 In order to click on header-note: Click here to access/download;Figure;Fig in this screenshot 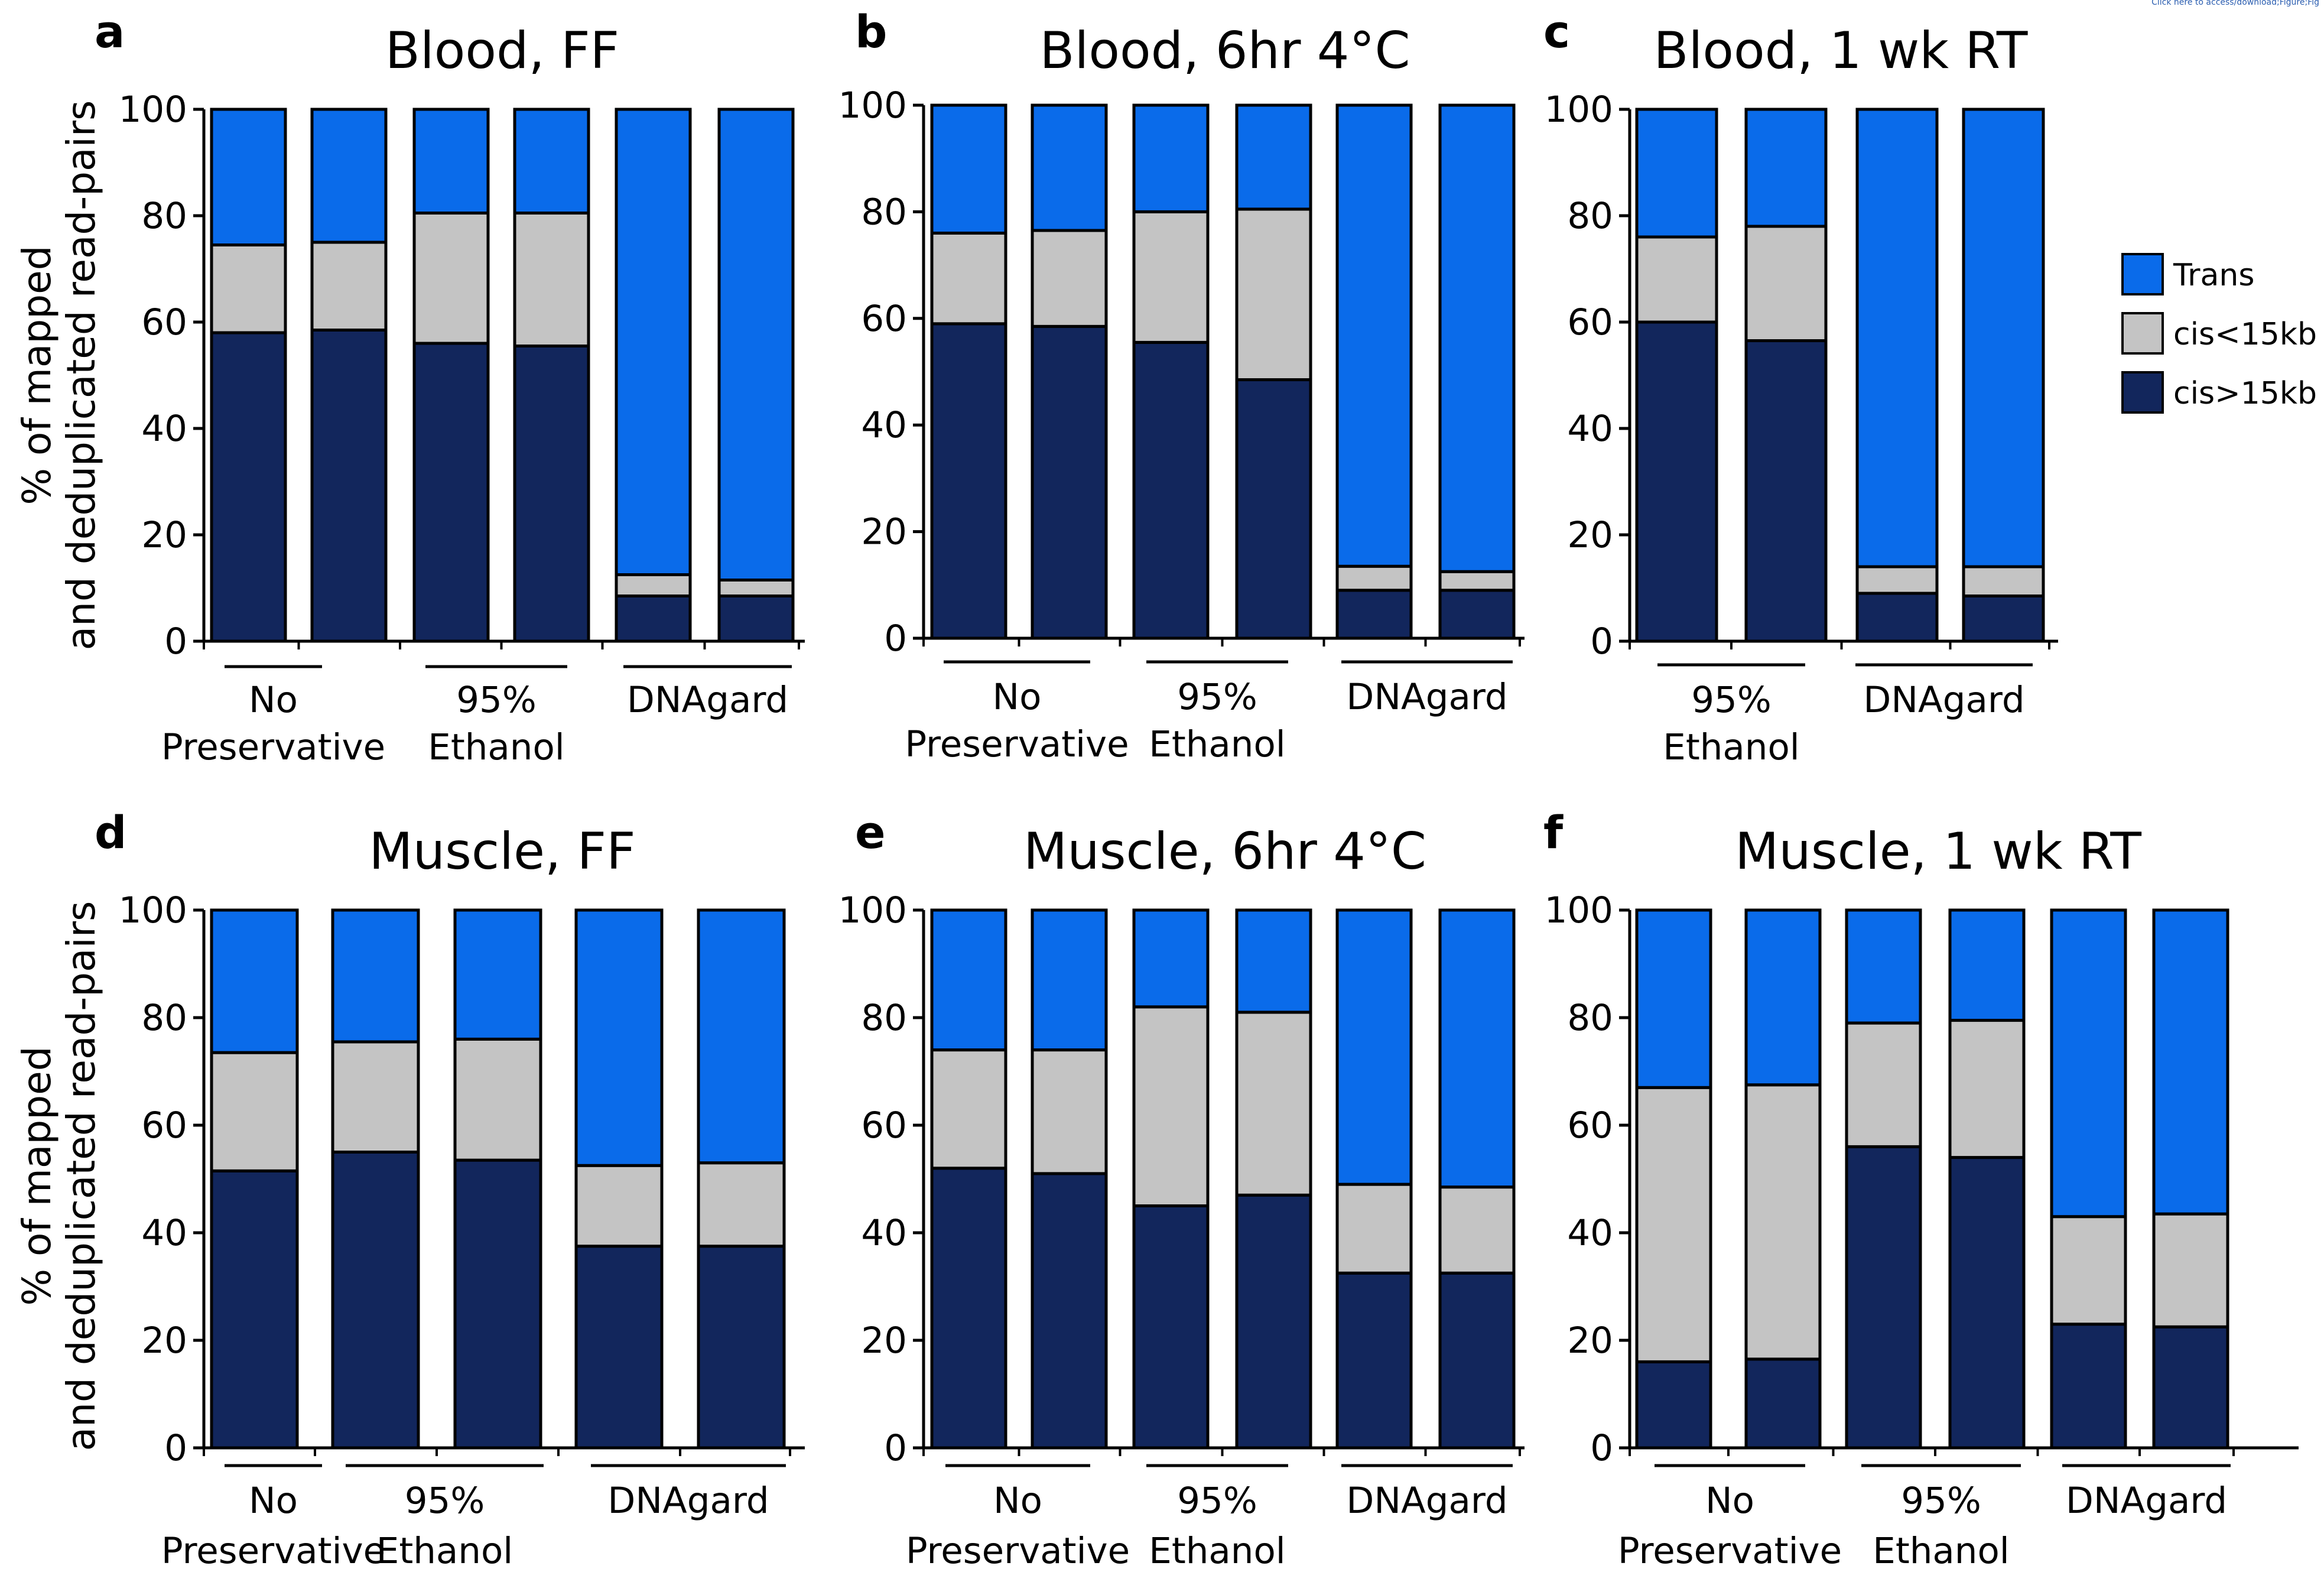, I will do `click(2235, 3)`.